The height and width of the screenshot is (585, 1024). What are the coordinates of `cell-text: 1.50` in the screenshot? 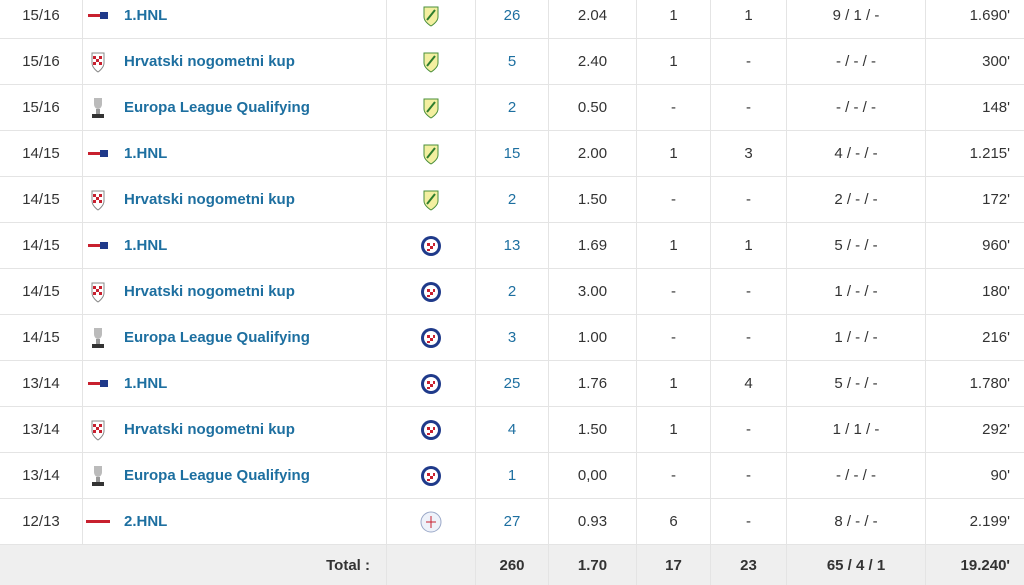 It's located at (592, 429).